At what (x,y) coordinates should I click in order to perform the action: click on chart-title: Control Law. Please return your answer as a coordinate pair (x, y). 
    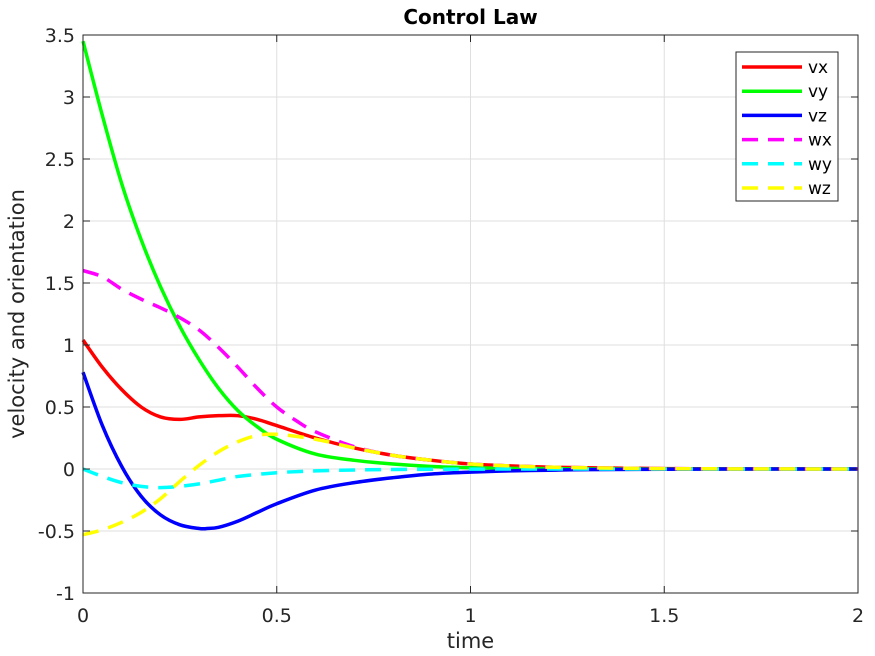
    Looking at the image, I should click on (470, 17).